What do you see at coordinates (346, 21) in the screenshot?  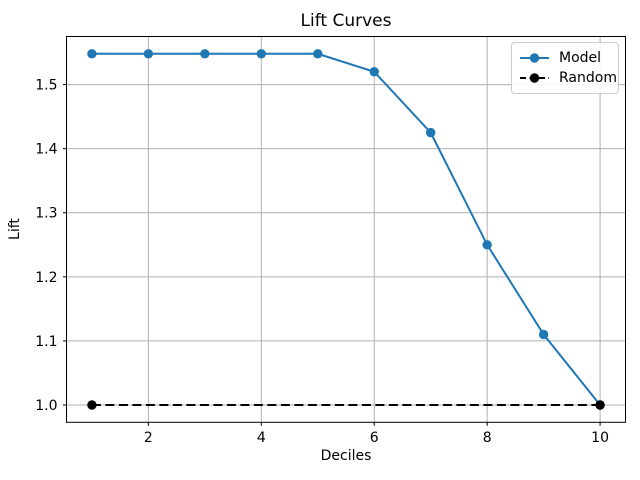 I see `chart-title: Lift Curves` at bounding box center [346, 21].